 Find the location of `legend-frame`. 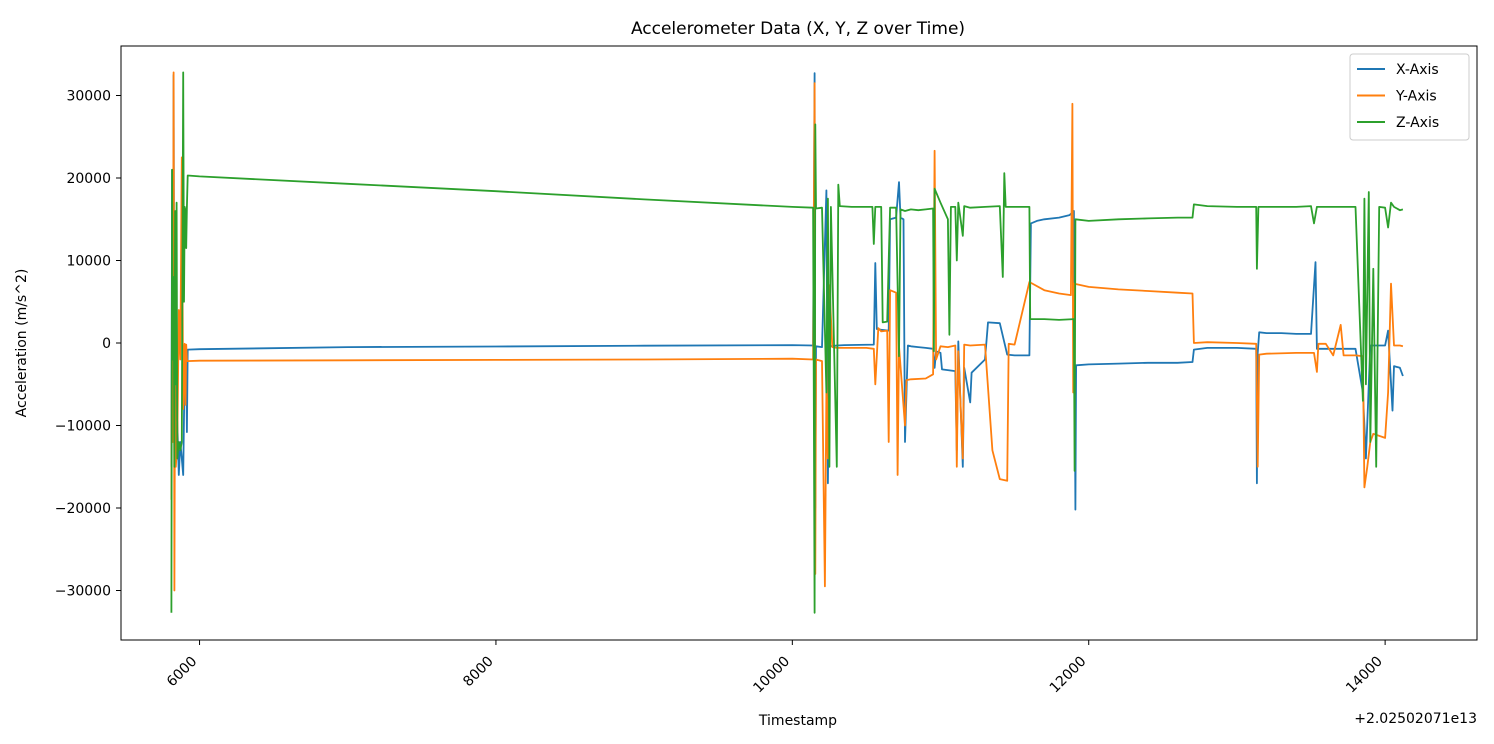

legend-frame is located at coordinates (1409, 97).